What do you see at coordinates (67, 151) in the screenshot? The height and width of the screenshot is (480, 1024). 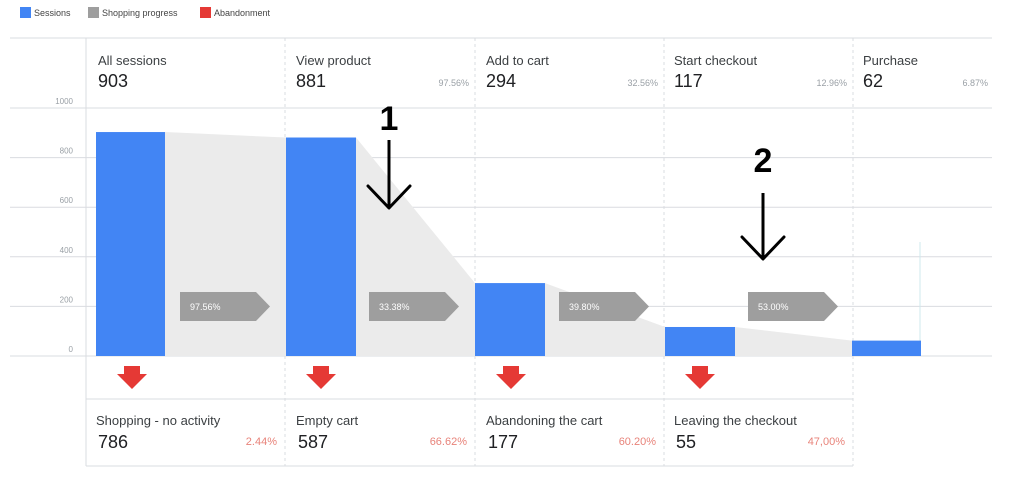 I see `y-tick-label: 800` at bounding box center [67, 151].